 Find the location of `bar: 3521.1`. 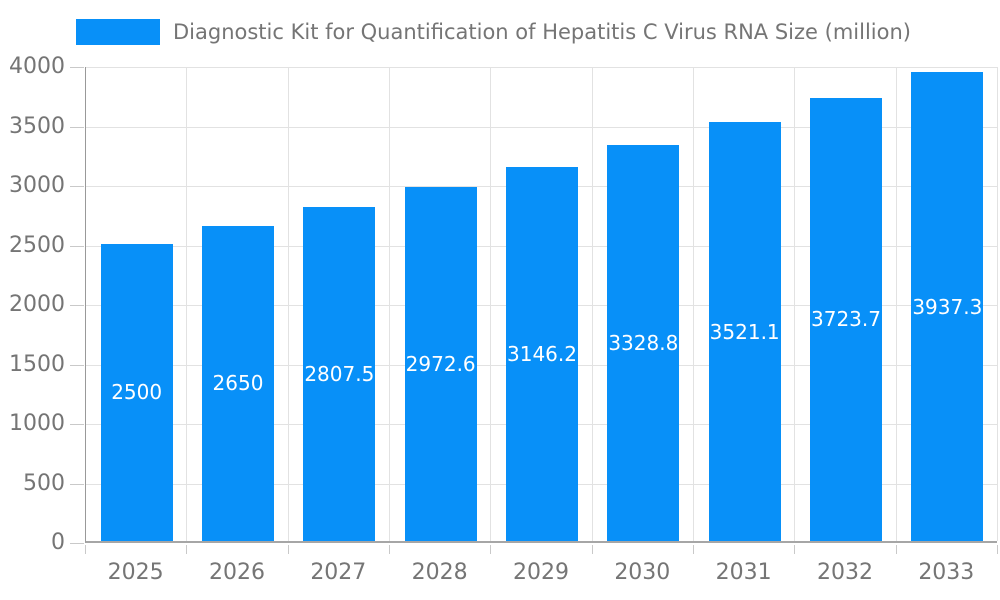

bar: 3521.1 is located at coordinates (744, 331).